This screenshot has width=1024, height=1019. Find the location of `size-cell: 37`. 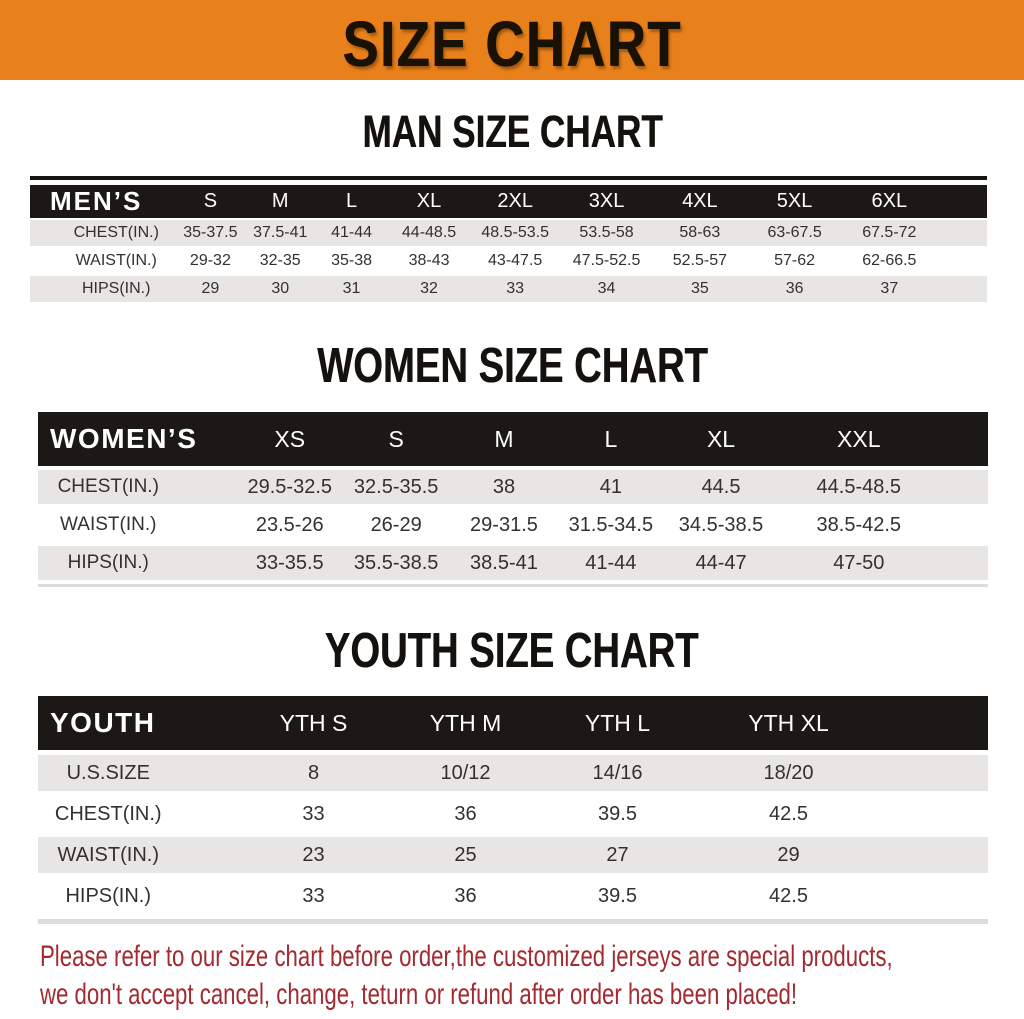

size-cell: 37 is located at coordinates (889, 289).